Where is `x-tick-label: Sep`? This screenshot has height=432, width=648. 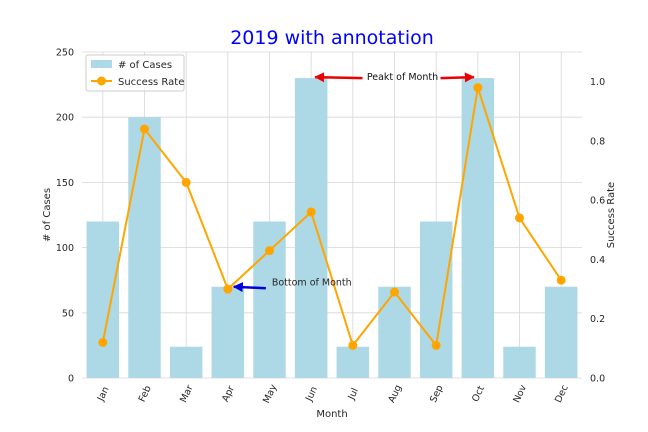 x-tick-label: Sep is located at coordinates (437, 394).